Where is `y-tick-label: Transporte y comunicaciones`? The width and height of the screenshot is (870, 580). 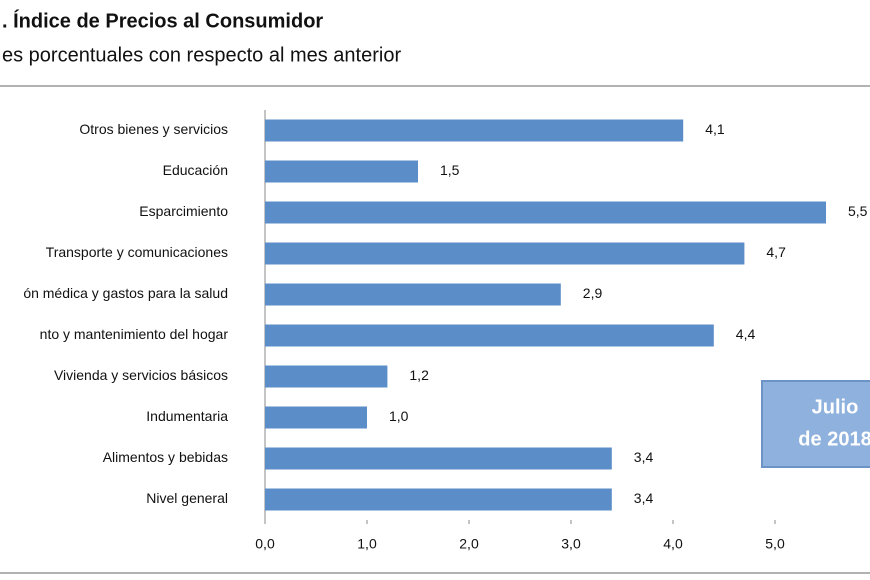 y-tick-label: Transporte y comunicaciones is located at coordinates (137, 252).